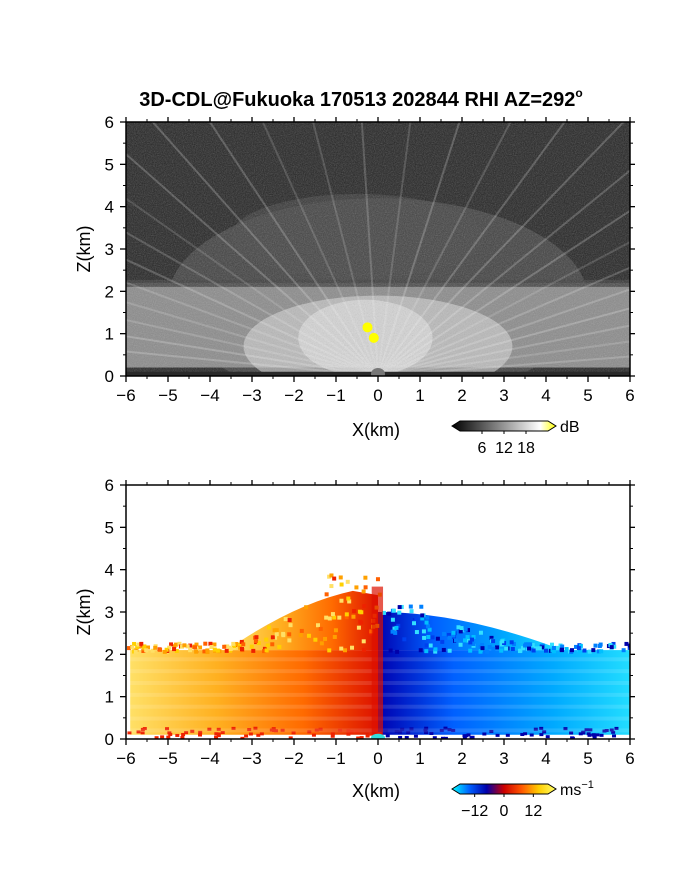 Image resolution: width=680 pixels, height=885 pixels. What do you see at coordinates (109, 122) in the screenshot?
I see `y-tick-label: 6` at bounding box center [109, 122].